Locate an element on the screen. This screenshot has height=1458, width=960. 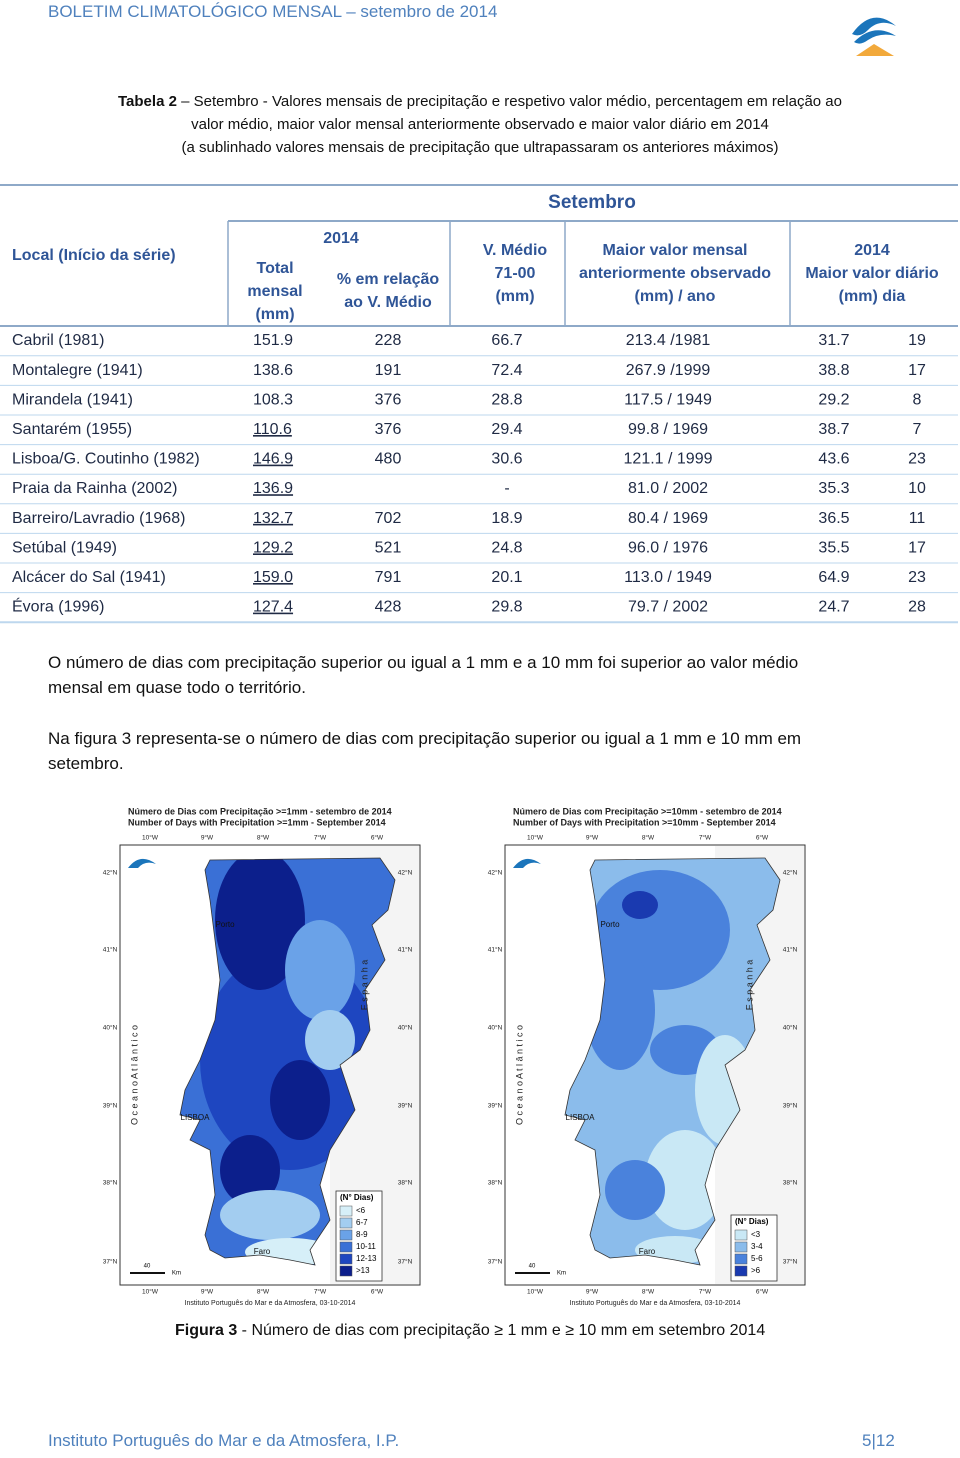
table-cell: 129.2 is located at coordinates (273, 547).